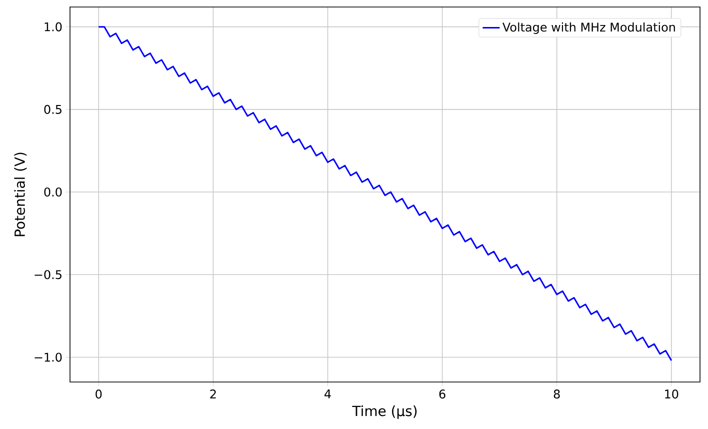 The width and height of the screenshot is (708, 429). Describe the element at coordinates (588, 28) in the screenshot. I see `legend-label: Voltage with MHz Modulation` at that location.